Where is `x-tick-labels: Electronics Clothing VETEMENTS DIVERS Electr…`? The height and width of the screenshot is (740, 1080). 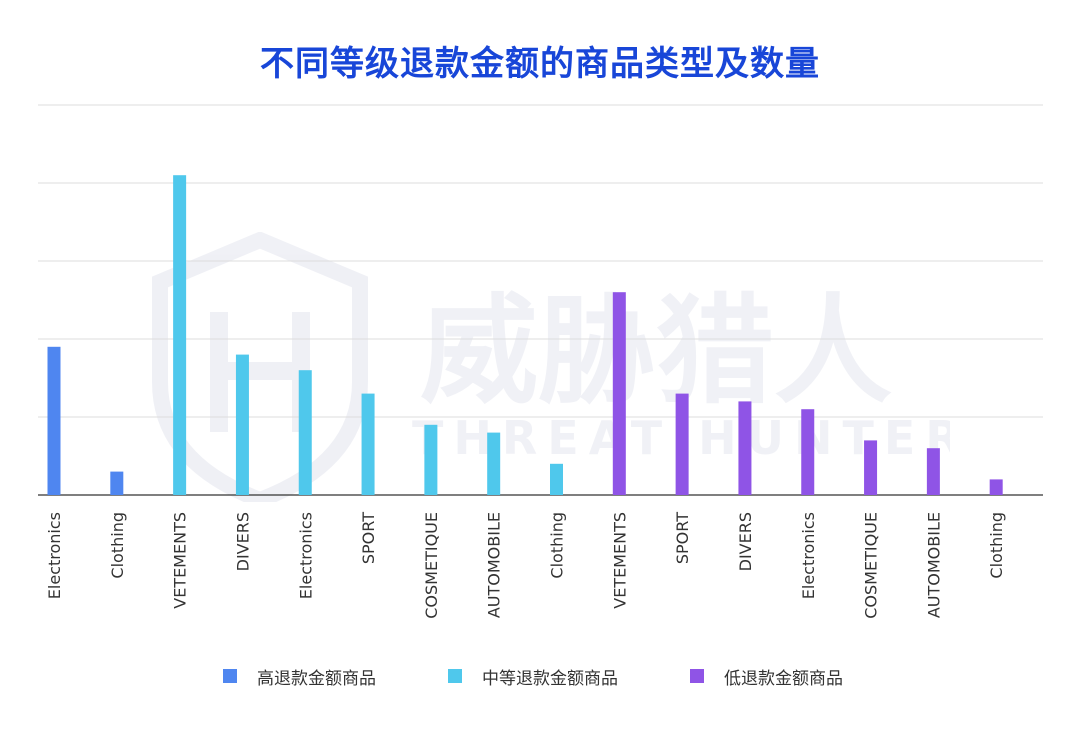
x-tick-labels: Electronics Clothing VETEMENTS DIVERS Electr… is located at coordinates (525, 565).